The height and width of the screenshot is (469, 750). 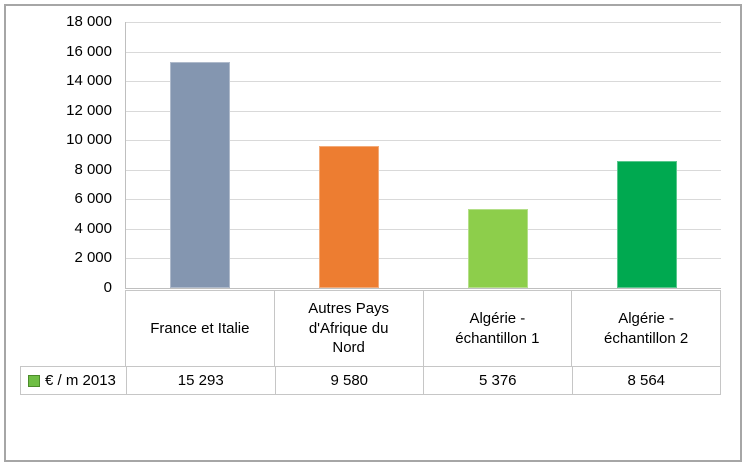 What do you see at coordinates (89, 51) in the screenshot?
I see `y-axis-tick-label: 16 000` at bounding box center [89, 51].